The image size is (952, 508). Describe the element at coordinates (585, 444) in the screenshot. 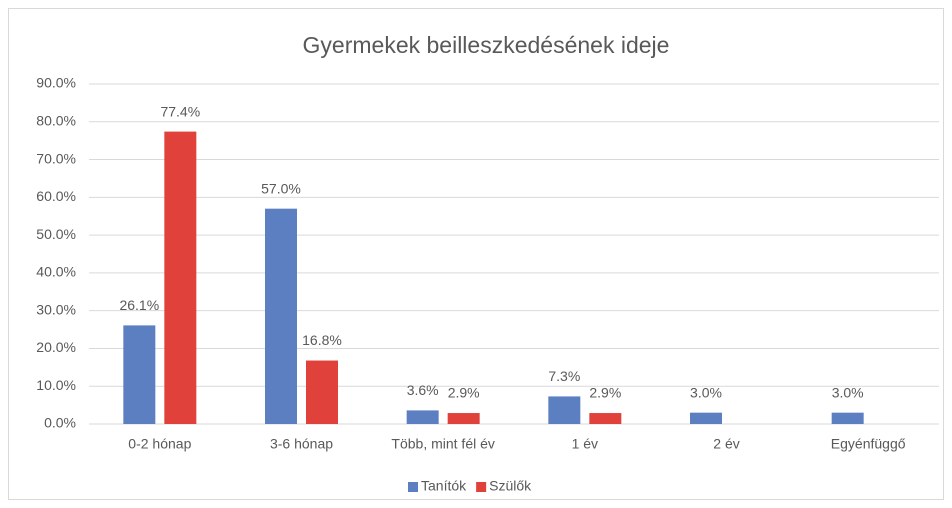

I see `x-tick-label: 1 év` at that location.